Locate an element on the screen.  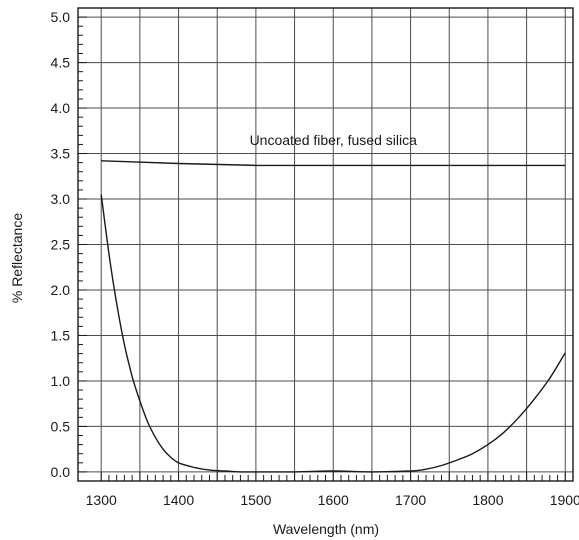
x-tick-label: 1600 is located at coordinates (333, 500).